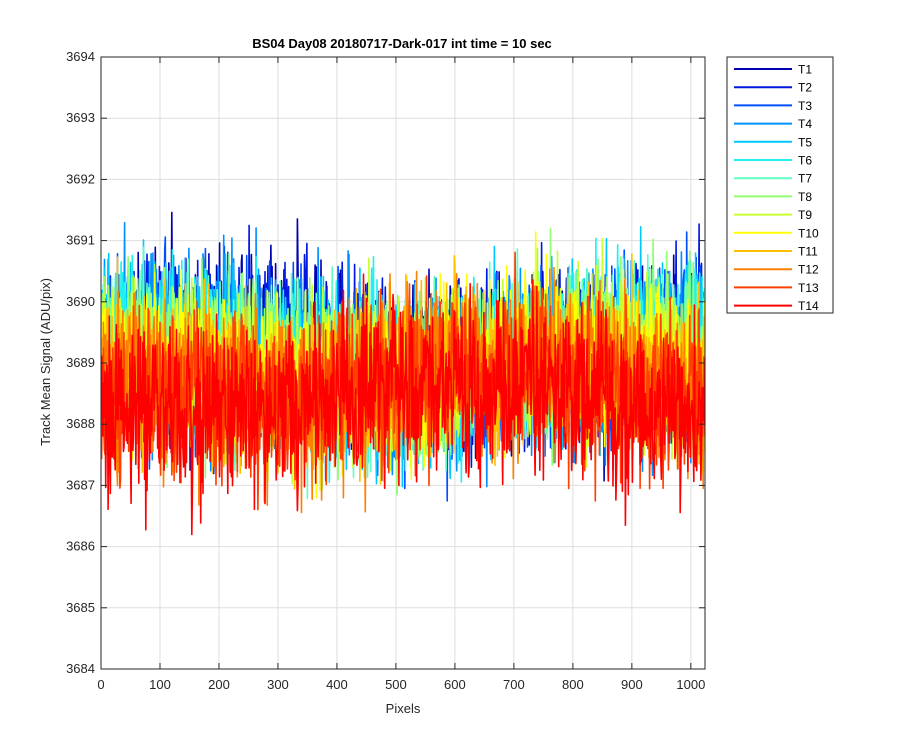  I want to click on y-tick-label: 3687, so click(80, 484).